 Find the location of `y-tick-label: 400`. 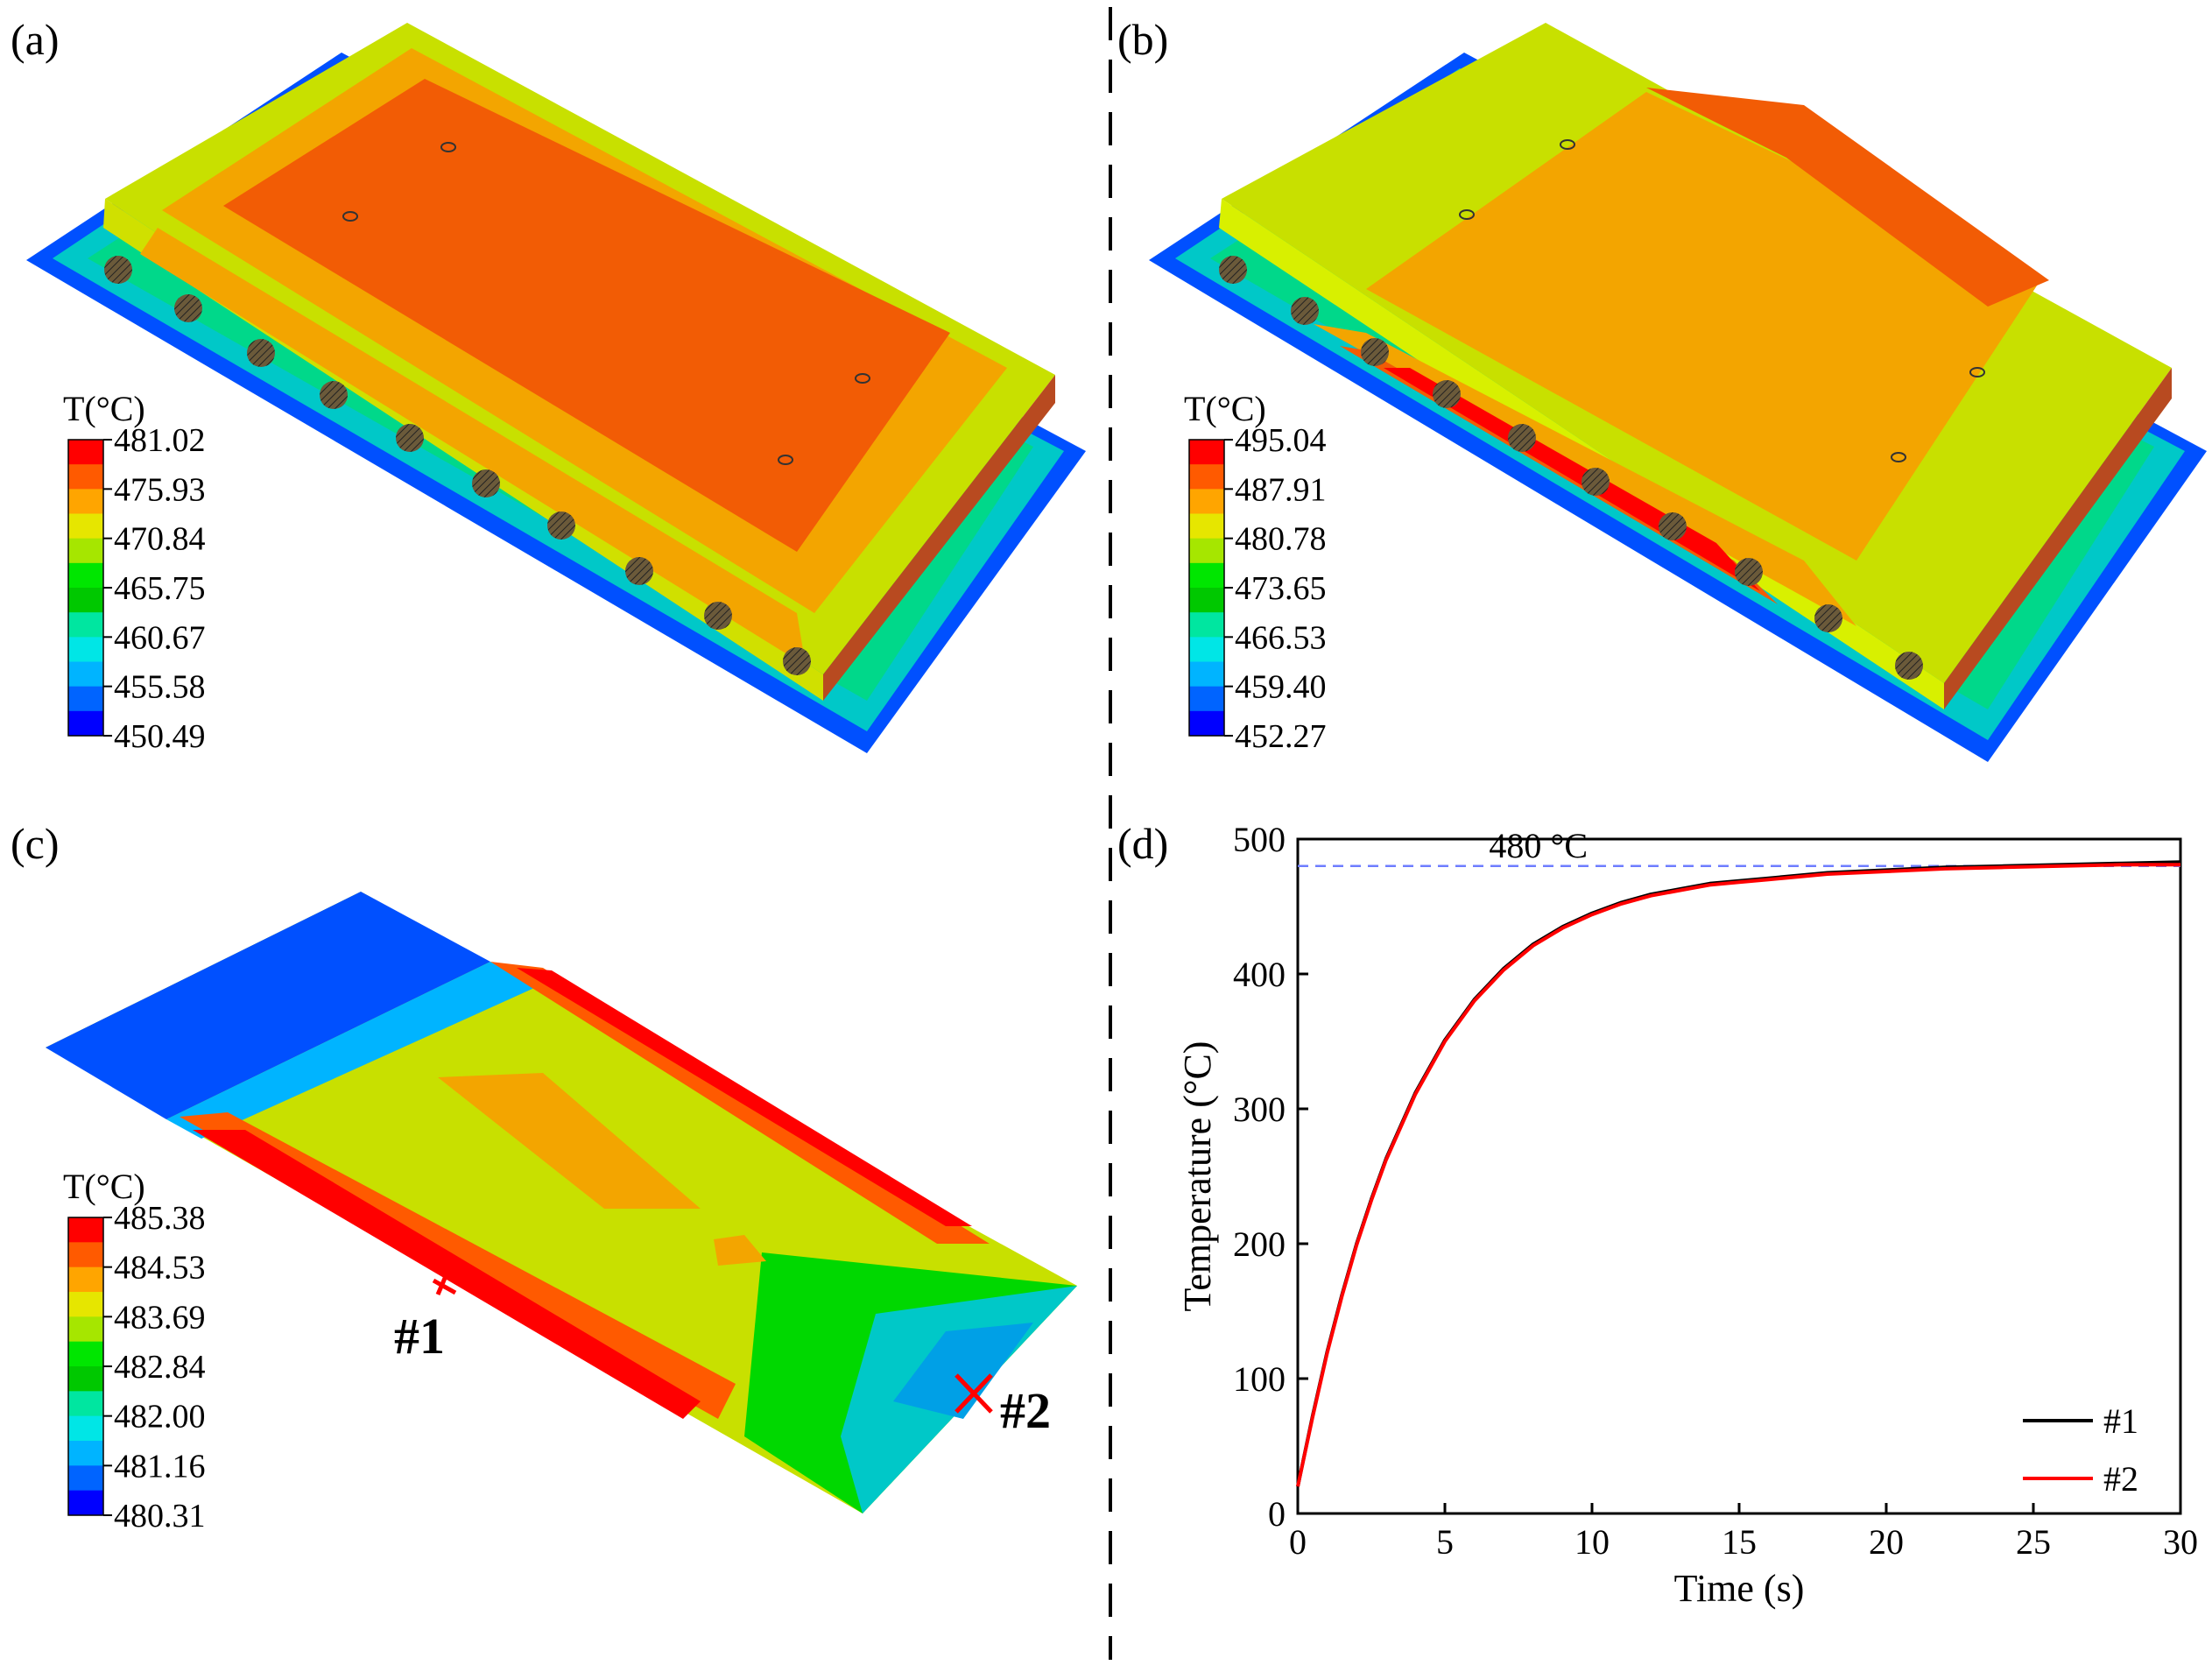

y-tick-label: 400 is located at coordinates (1259, 974).